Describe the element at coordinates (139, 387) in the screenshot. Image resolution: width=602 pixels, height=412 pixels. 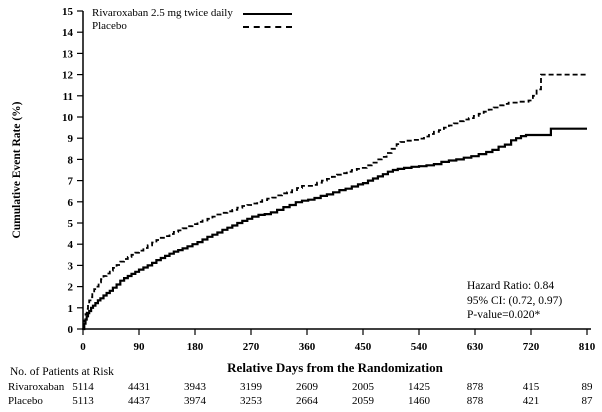
I see `risk-cell: 4431` at that location.